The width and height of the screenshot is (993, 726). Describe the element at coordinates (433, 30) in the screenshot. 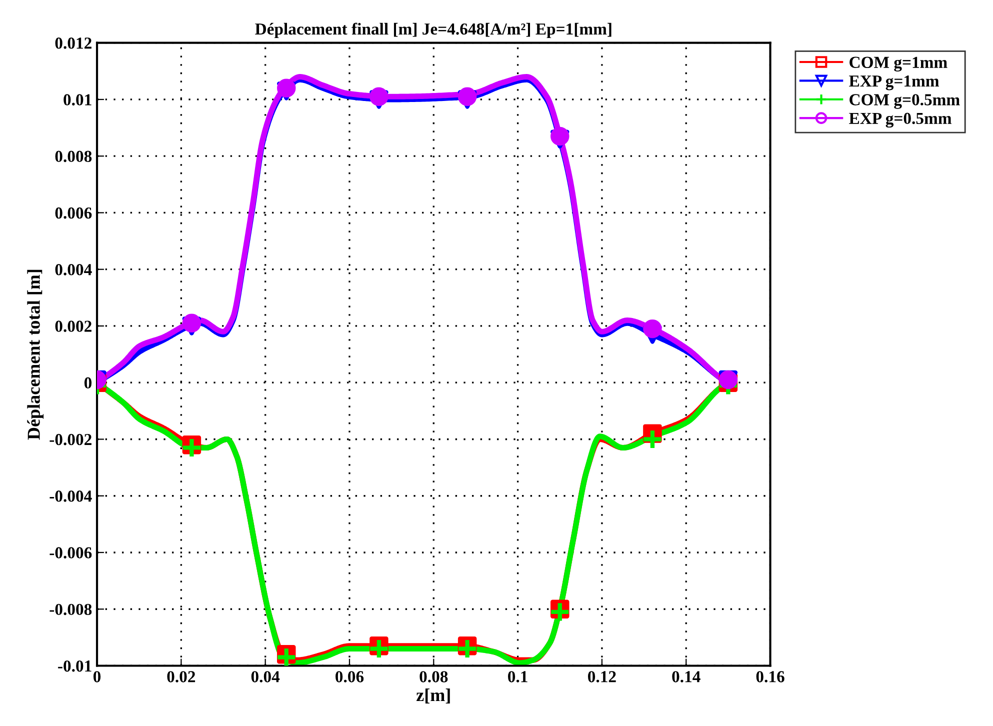

I see `chart-title: Déplacement finall [m] Je=4.648[A/m²] Ep=1[mm]` at that location.